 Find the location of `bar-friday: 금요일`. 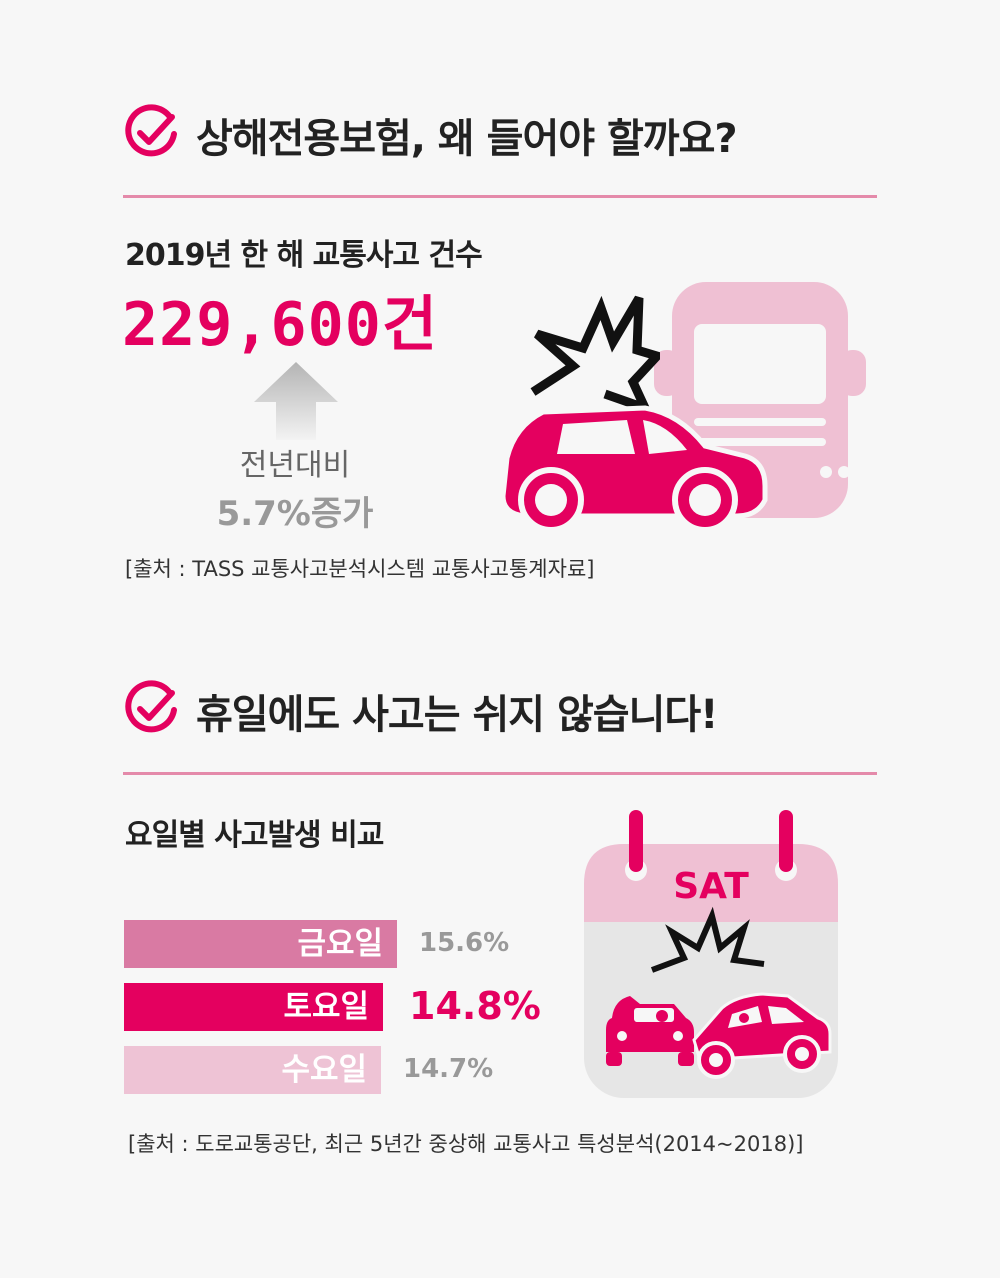

bar-friday: 금요일 is located at coordinates (260, 944).